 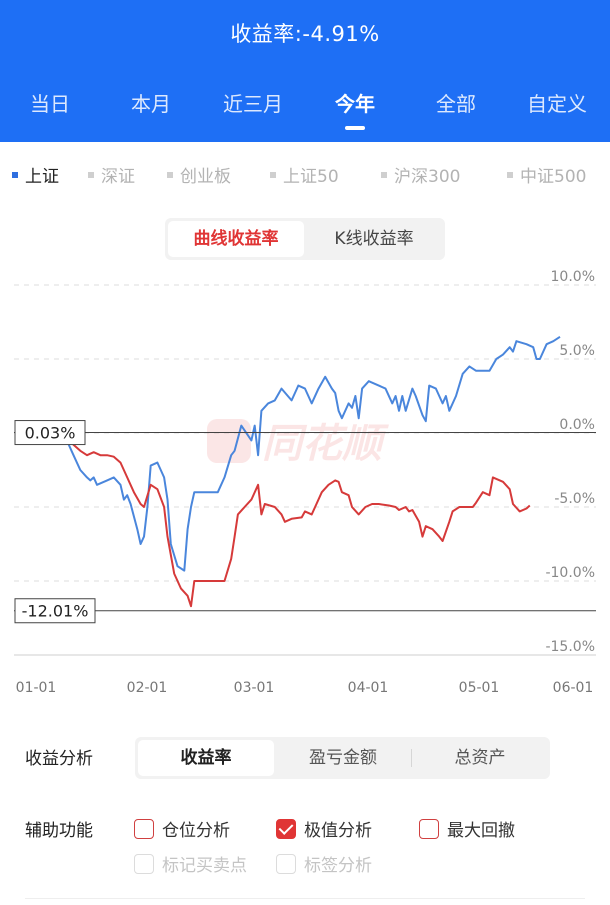 What do you see at coordinates (229, 441) in the screenshot?
I see `watermark-logo-icon` at bounding box center [229, 441].